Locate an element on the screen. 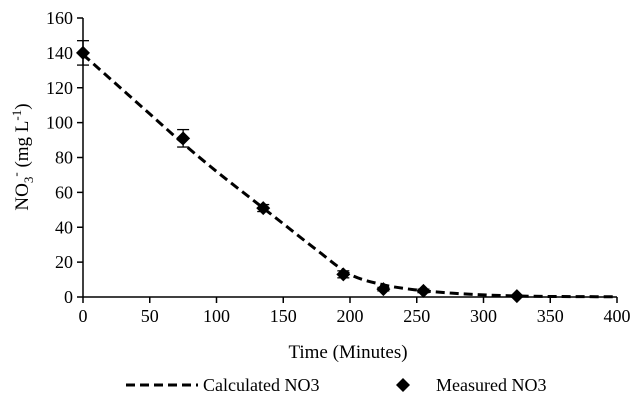 This screenshot has height=397, width=634. y-tick-label: 20 is located at coordinates (64, 262).